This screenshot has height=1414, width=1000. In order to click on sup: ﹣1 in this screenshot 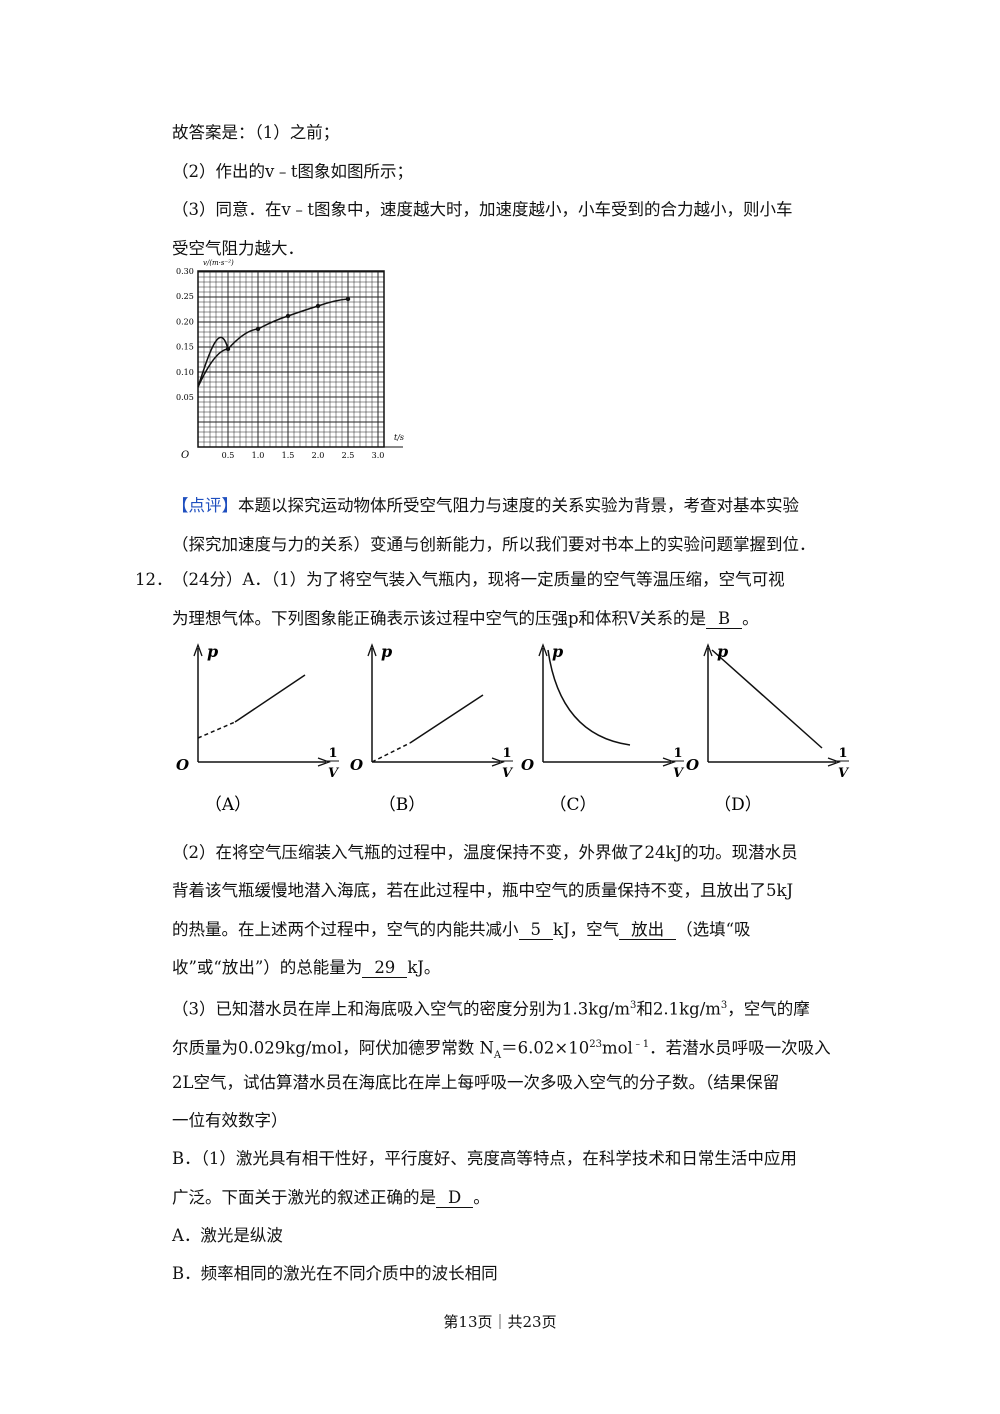, I will do `click(641, 1044)`.